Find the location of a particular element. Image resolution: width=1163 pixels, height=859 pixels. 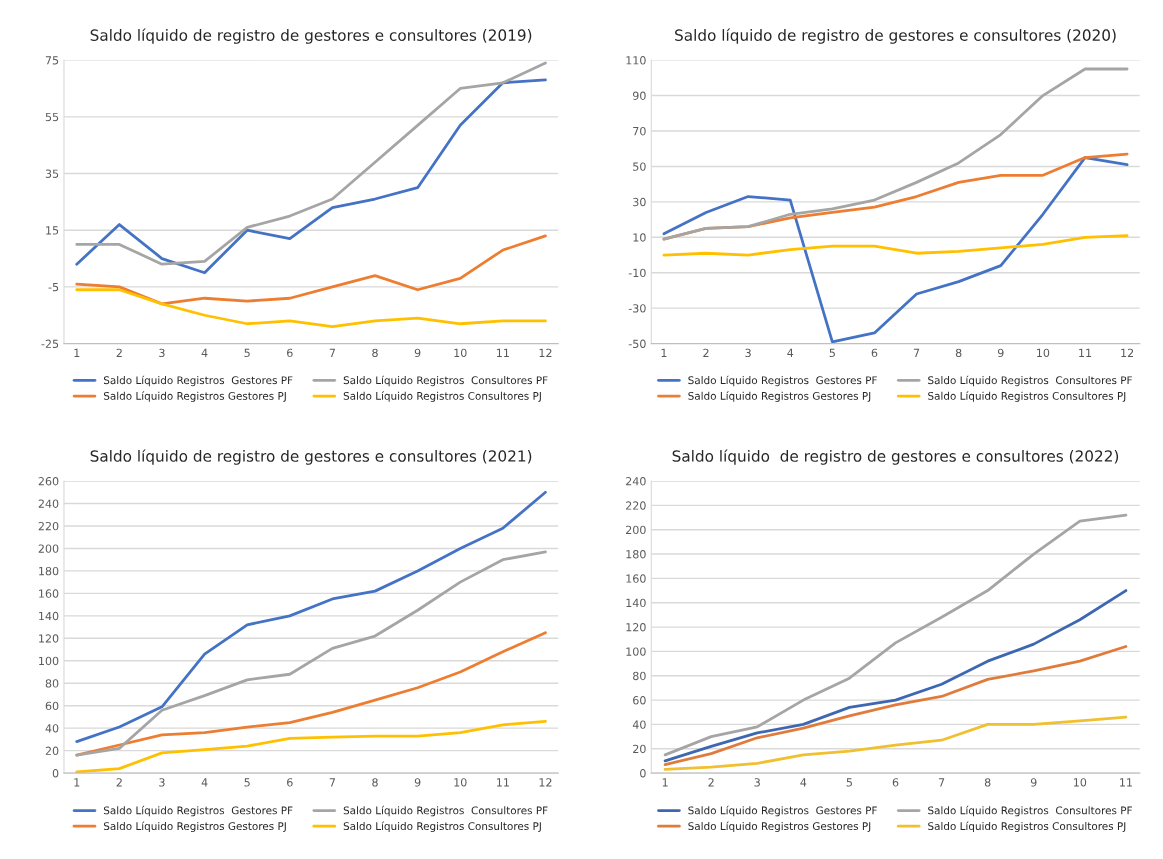

y-tick-label: -25 is located at coordinates (50, 343).